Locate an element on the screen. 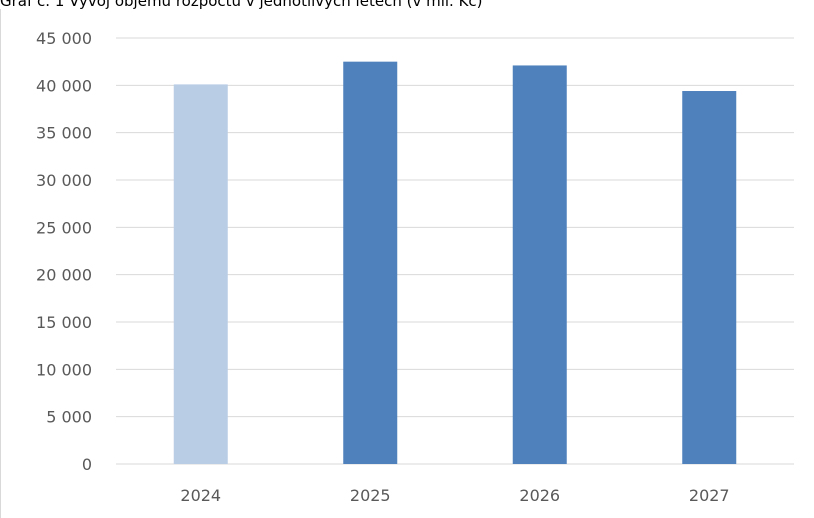 This screenshot has width=814, height=518. y-tick-label: 20 000 is located at coordinates (64, 275).